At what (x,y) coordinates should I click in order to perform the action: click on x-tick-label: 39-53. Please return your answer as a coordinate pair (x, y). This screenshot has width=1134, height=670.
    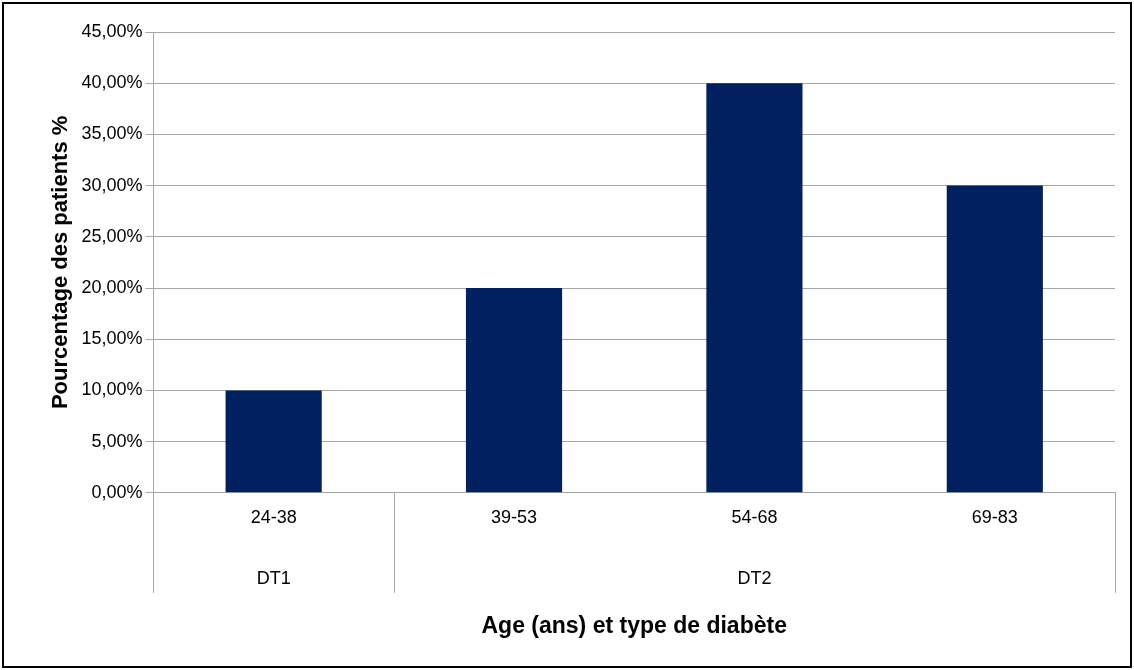
    Looking at the image, I should click on (514, 516).